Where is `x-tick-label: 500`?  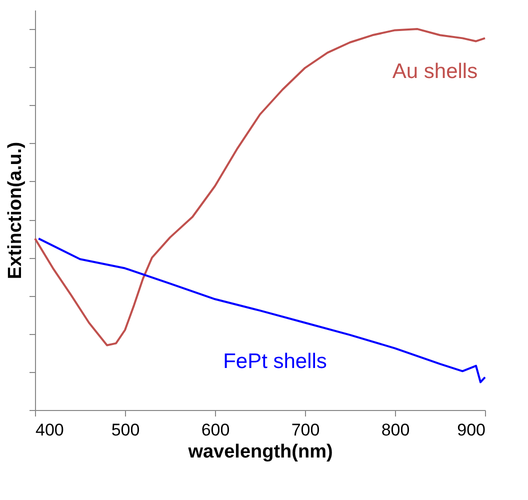
x-tick-label: 500 is located at coordinates (125, 430).